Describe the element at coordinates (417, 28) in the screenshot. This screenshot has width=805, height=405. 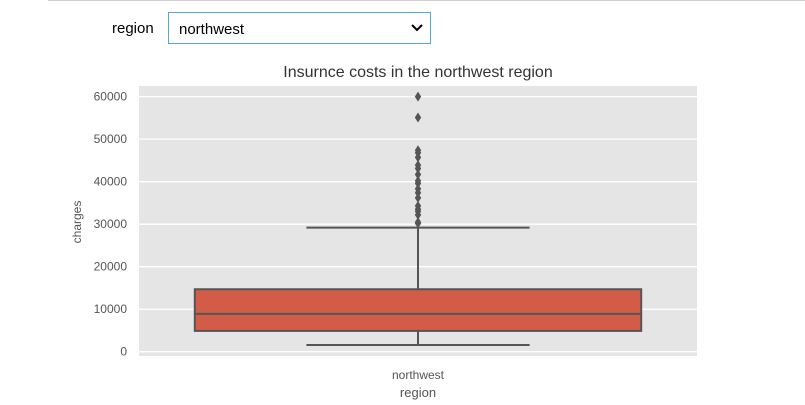
I see `chevron-down-icon` at that location.